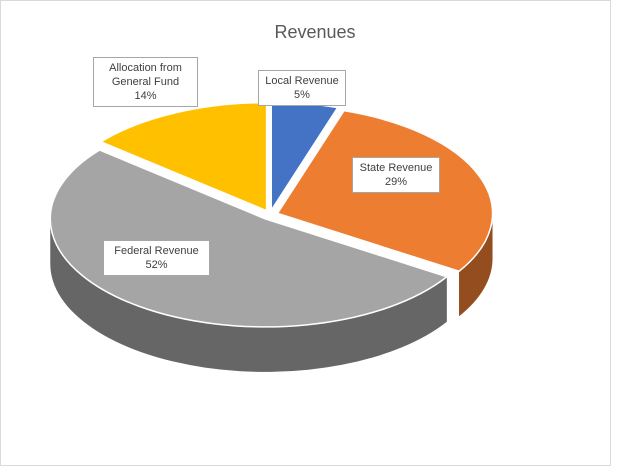  I want to click on label-category: Local Revenue, so click(302, 81).